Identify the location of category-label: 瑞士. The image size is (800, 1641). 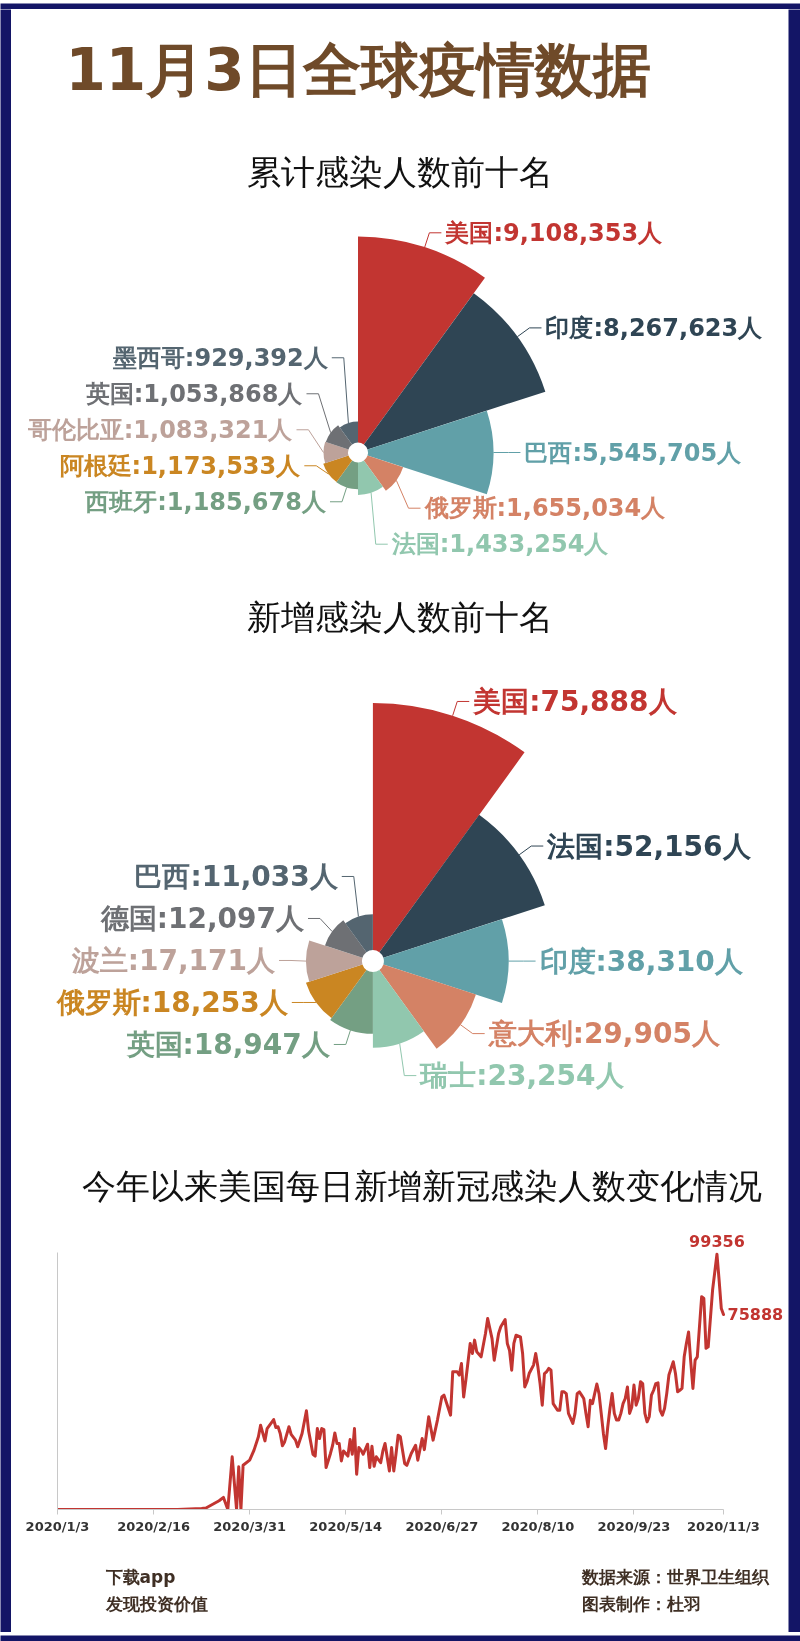
(448, 1076).